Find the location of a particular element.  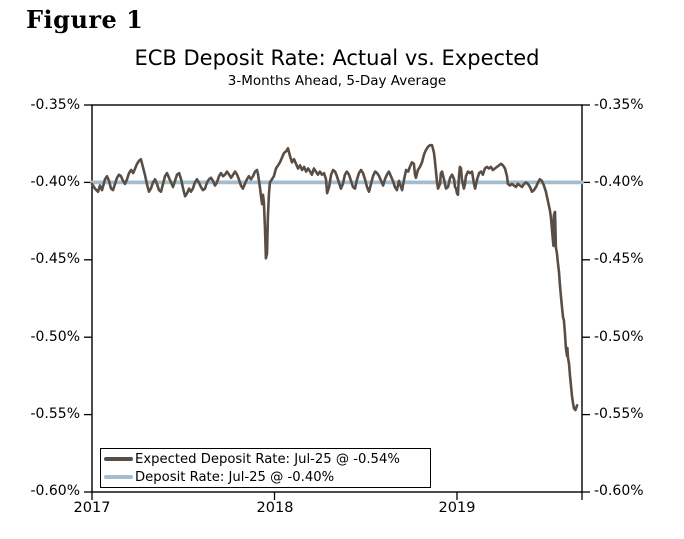

figure-label: Figure 1 is located at coordinates (85, 19).